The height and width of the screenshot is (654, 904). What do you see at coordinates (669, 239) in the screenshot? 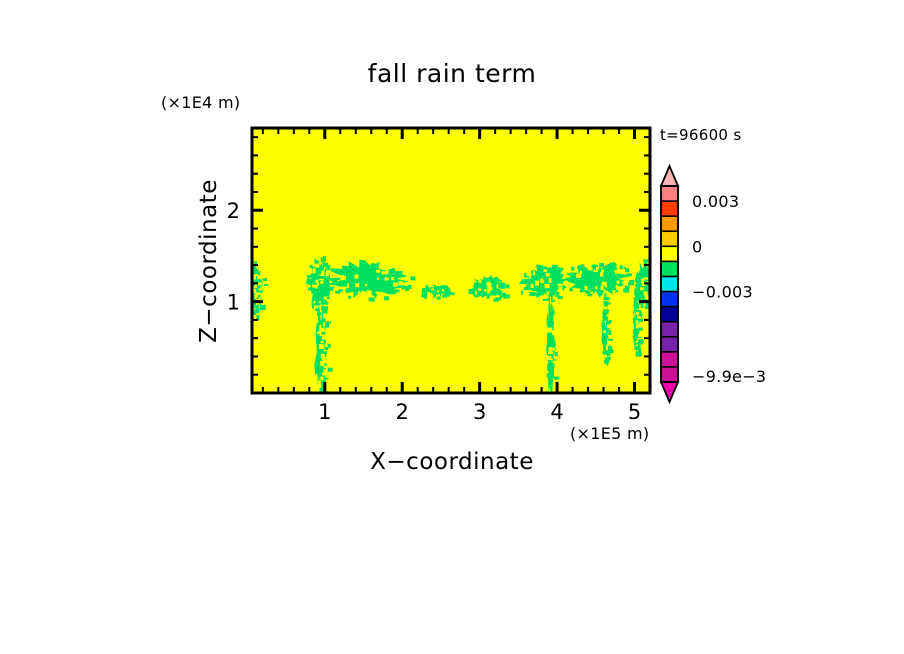
I see `colorbar-segment-amber` at bounding box center [669, 239].